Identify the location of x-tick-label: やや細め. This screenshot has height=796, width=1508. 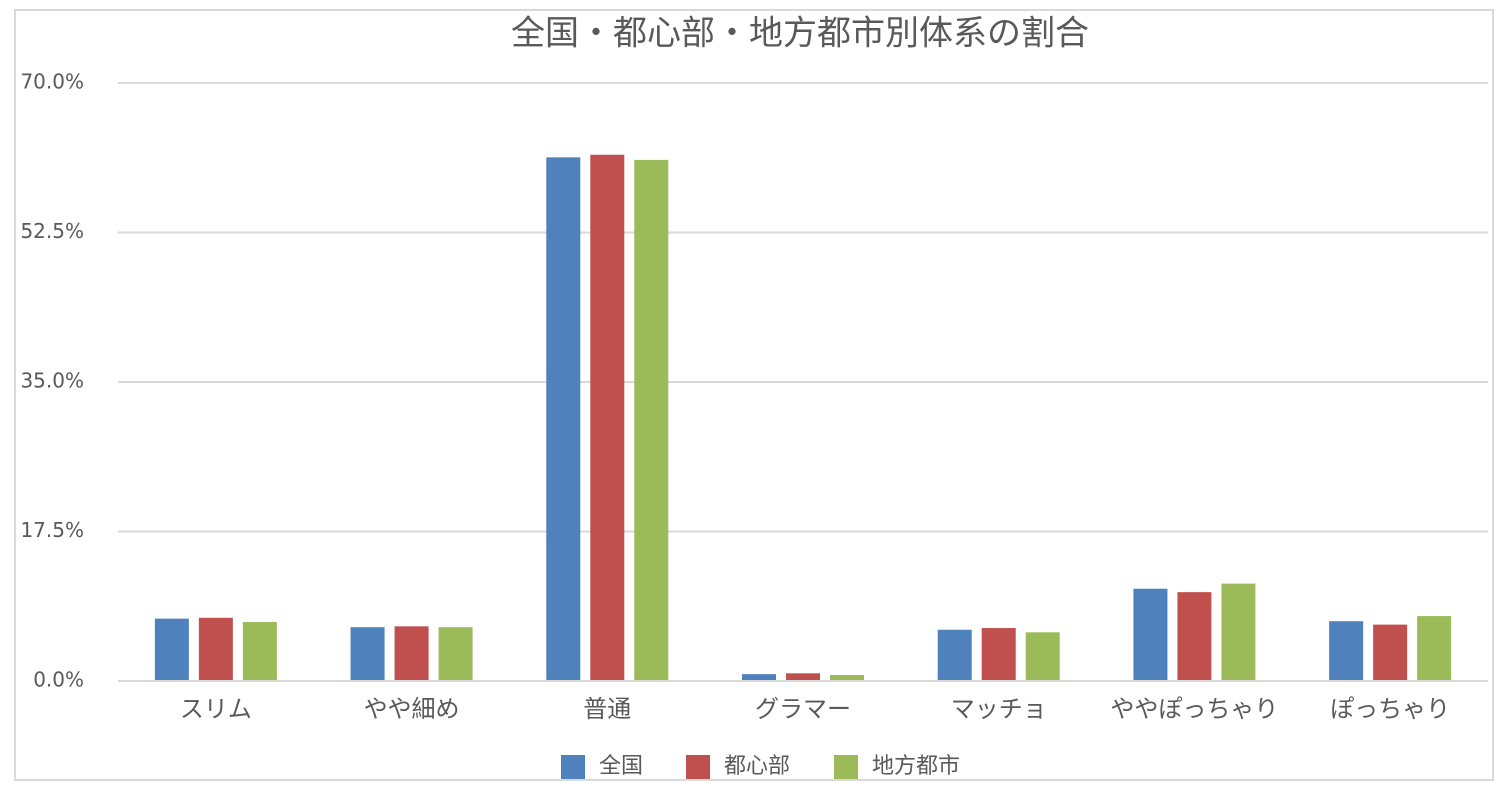
(412, 709).